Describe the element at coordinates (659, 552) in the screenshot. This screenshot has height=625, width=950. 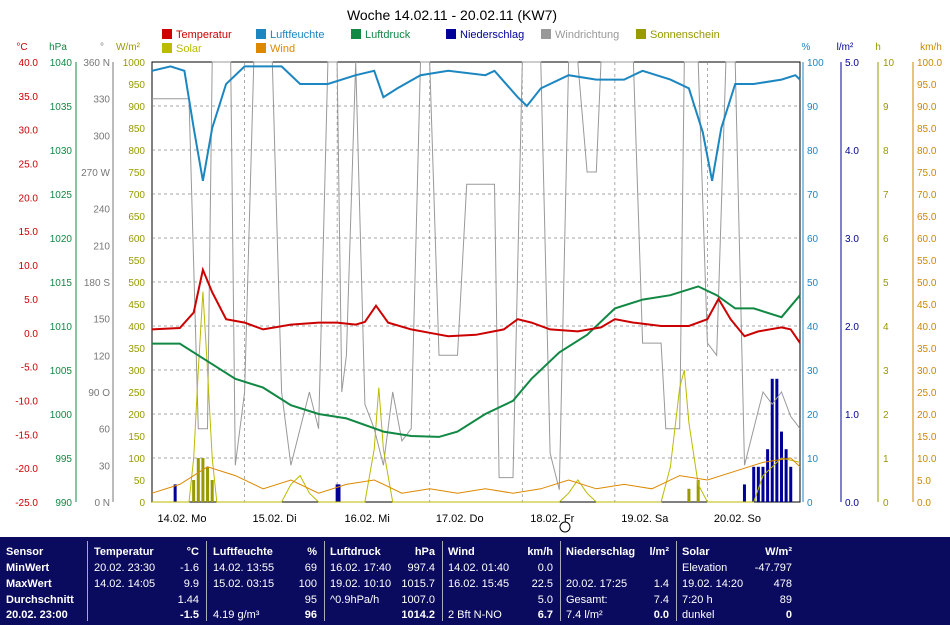
I see `section-unit: l/m²` at that location.